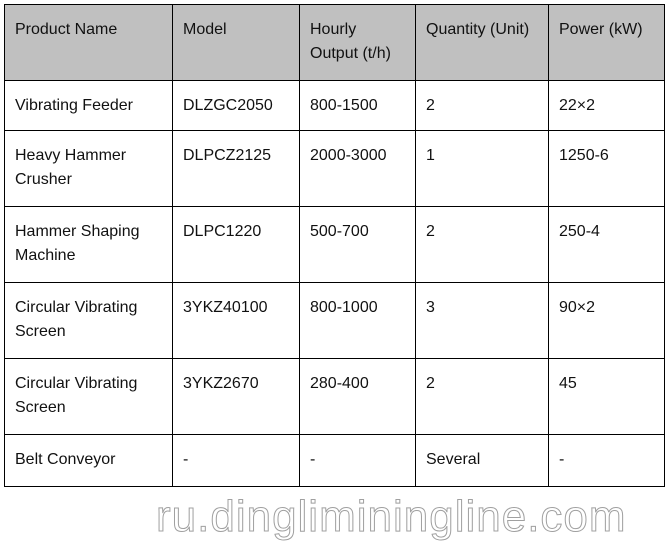 The image size is (667, 547). I want to click on cell-model: DLPC1220, so click(236, 244).